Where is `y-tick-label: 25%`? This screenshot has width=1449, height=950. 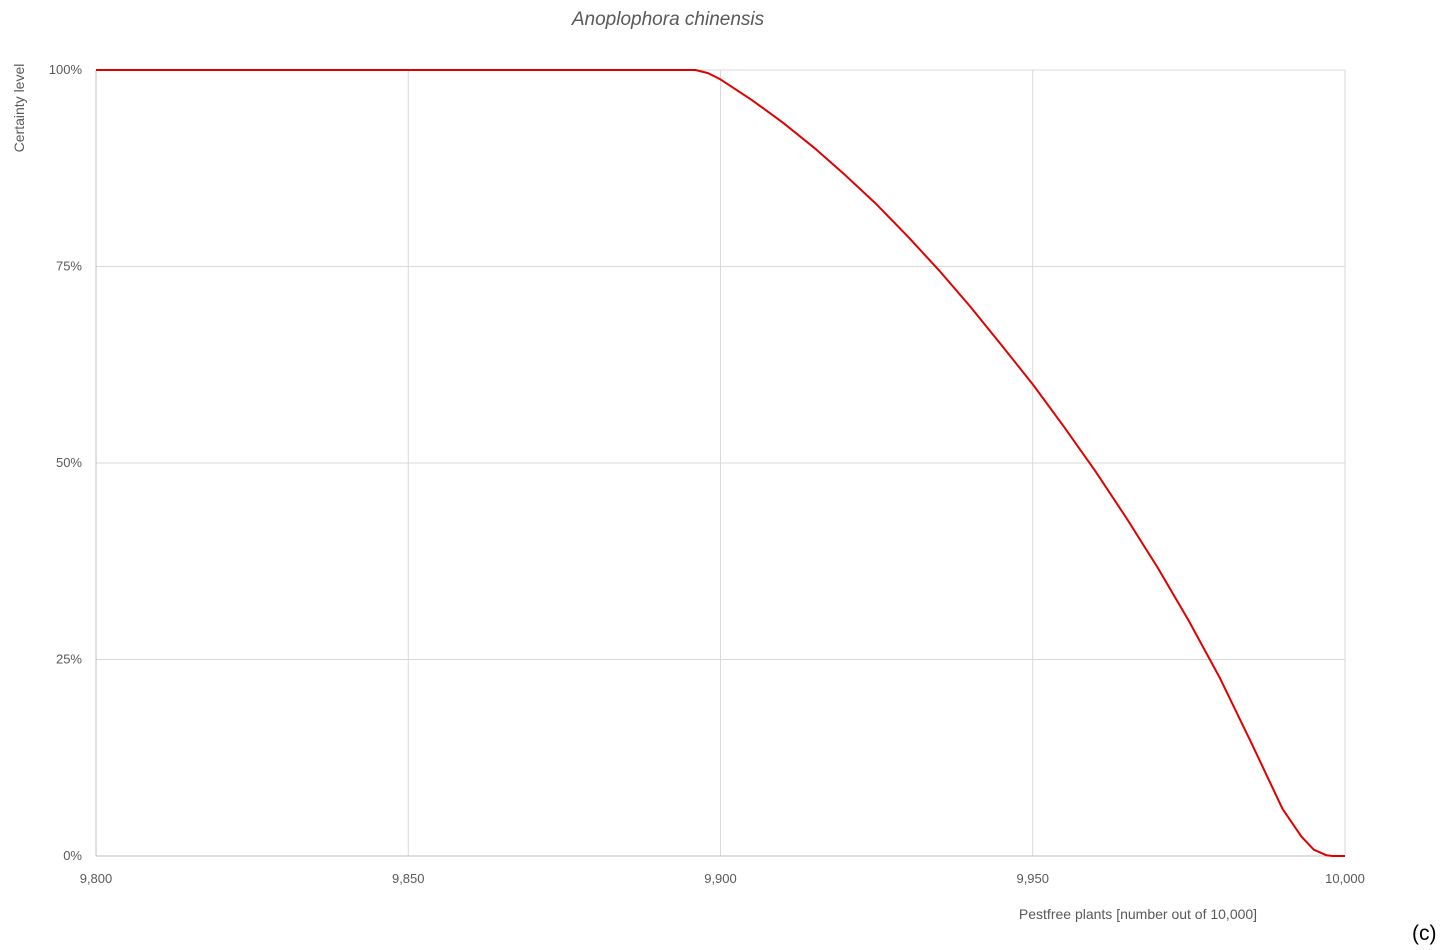 y-tick-label: 25% is located at coordinates (69, 659).